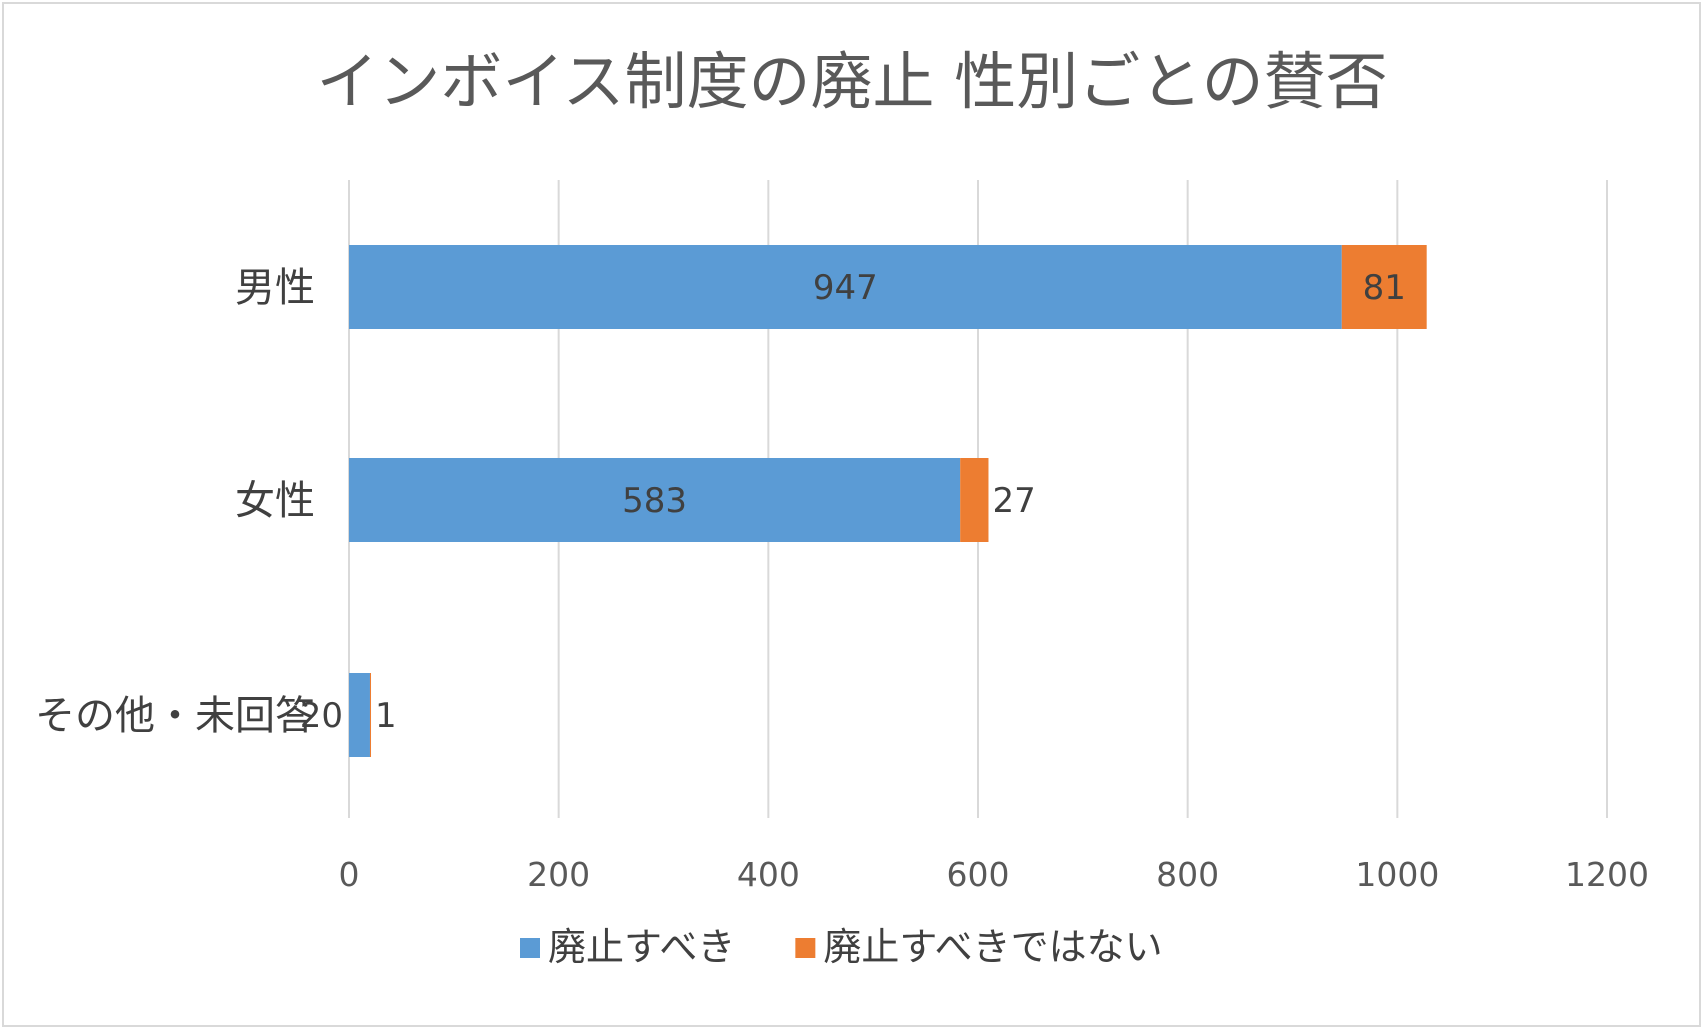 This screenshot has height=1031, width=1705. I want to click on legend-label: 廃止すべきではない, so click(992, 947).